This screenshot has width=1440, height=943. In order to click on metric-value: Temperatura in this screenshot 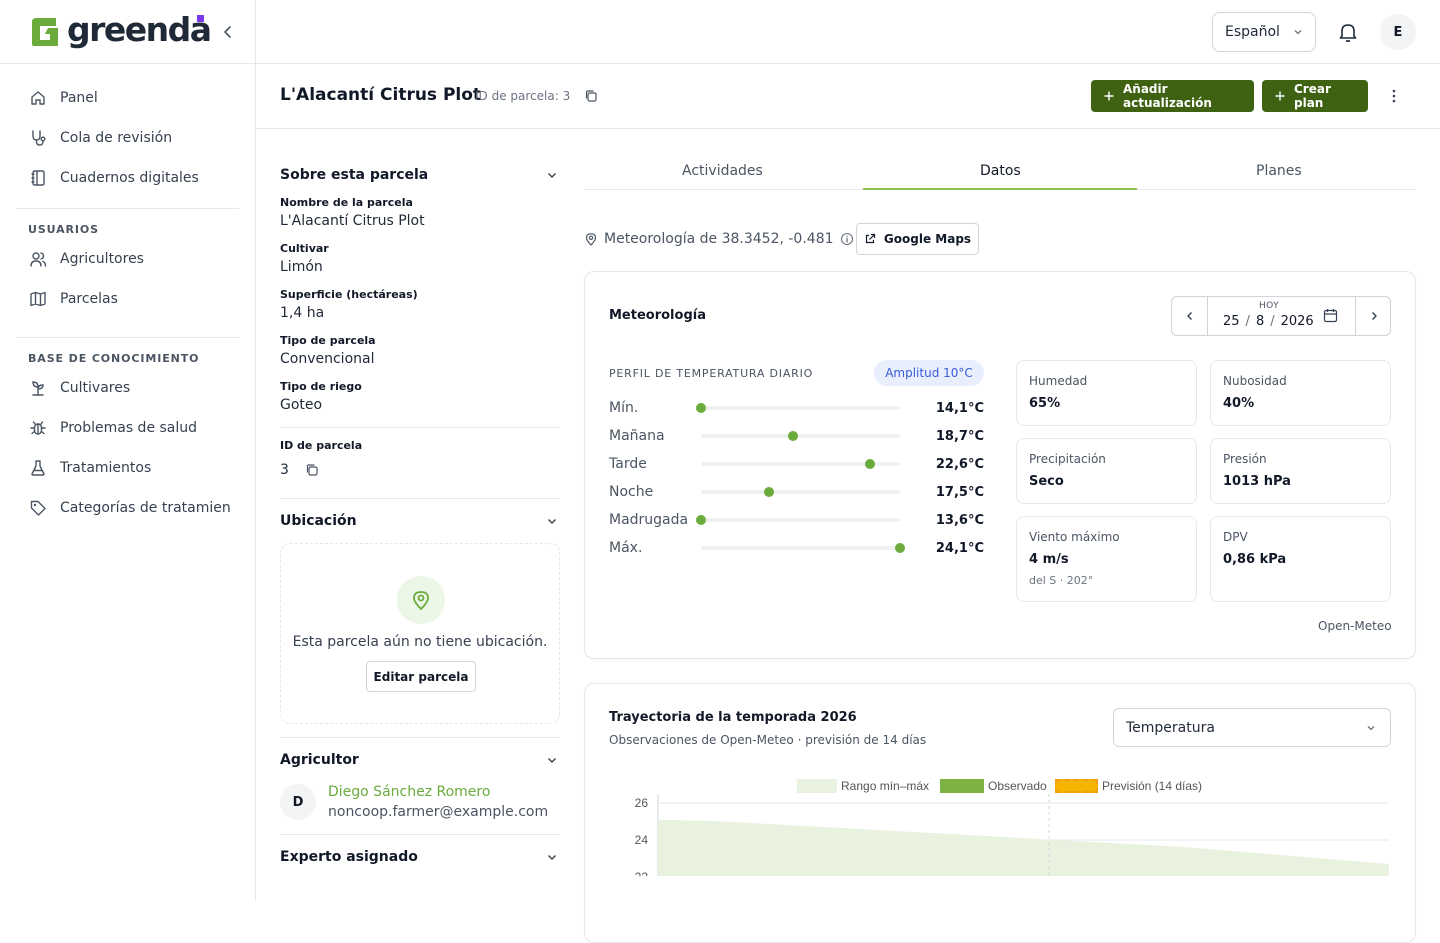, I will do `click(1170, 727)`.